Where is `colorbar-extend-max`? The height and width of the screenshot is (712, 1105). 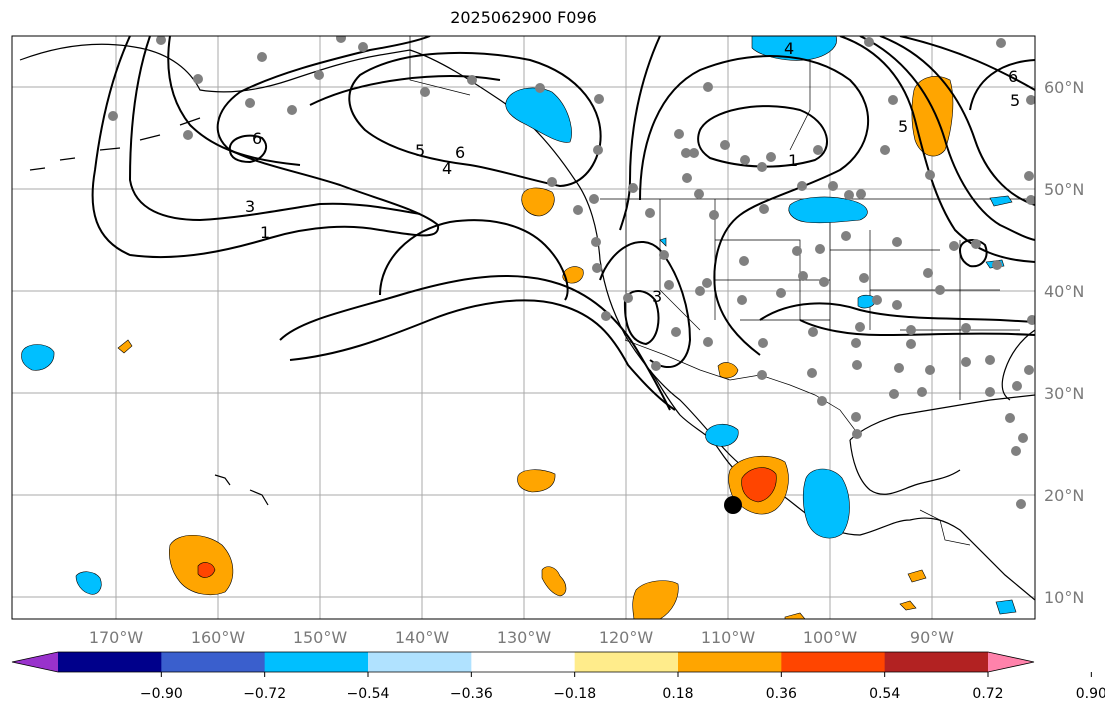 colorbar-extend-max is located at coordinates (1011, 662).